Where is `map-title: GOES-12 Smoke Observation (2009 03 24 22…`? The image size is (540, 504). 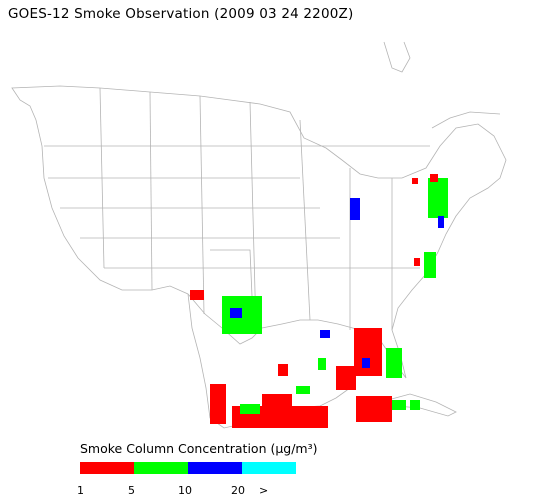 map-title: GOES-12 Smoke Observation (2009 03 24 22… is located at coordinates (181, 14).